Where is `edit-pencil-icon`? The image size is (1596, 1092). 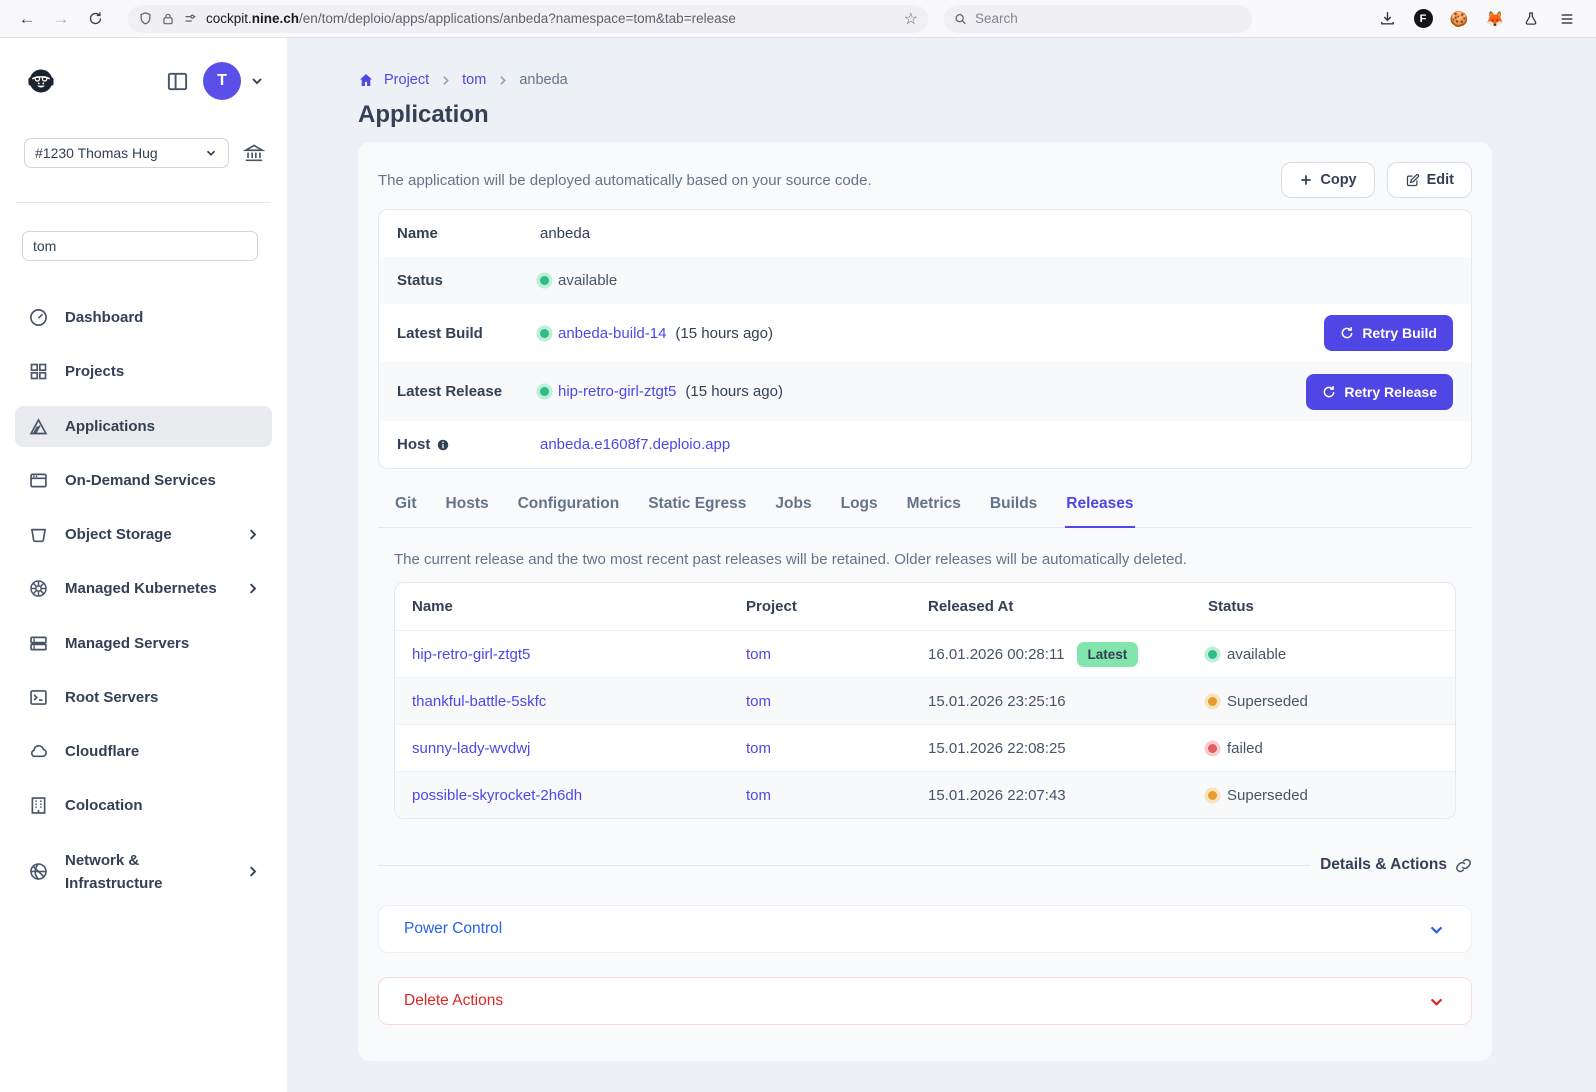 edit-pencil-icon is located at coordinates (1412, 179).